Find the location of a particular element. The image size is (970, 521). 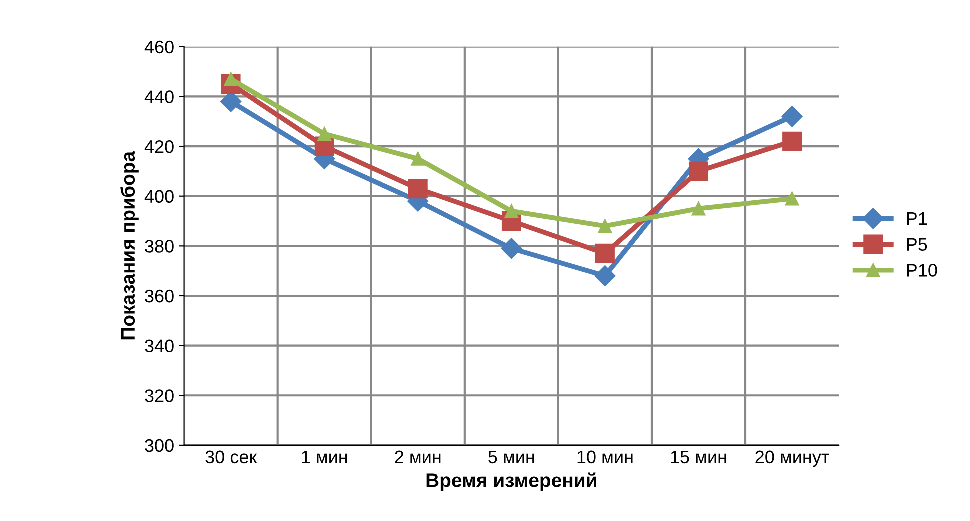

y-tick-label: 300 is located at coordinates (159, 445).